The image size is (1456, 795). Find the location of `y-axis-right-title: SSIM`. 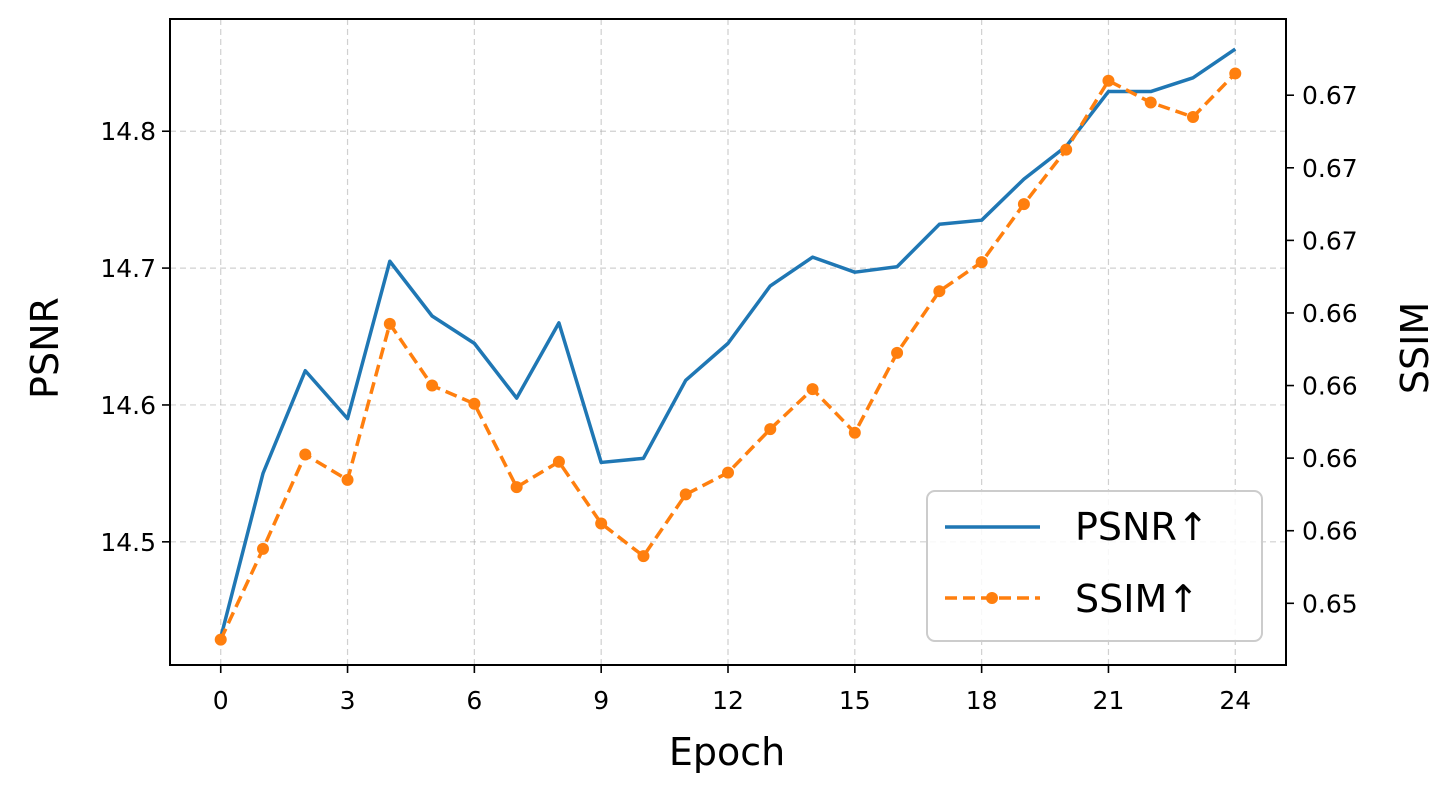

y-axis-right-title: SSIM is located at coordinates (1415, 348).